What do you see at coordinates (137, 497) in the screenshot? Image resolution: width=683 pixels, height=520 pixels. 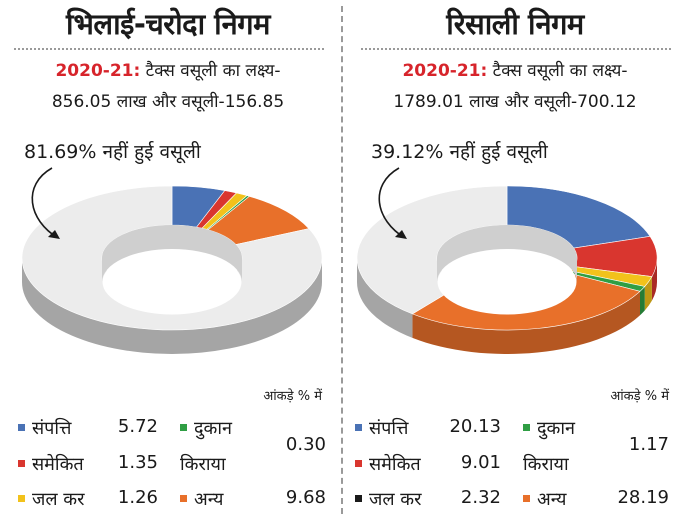 I see `legend-value: 1.26` at bounding box center [137, 497].